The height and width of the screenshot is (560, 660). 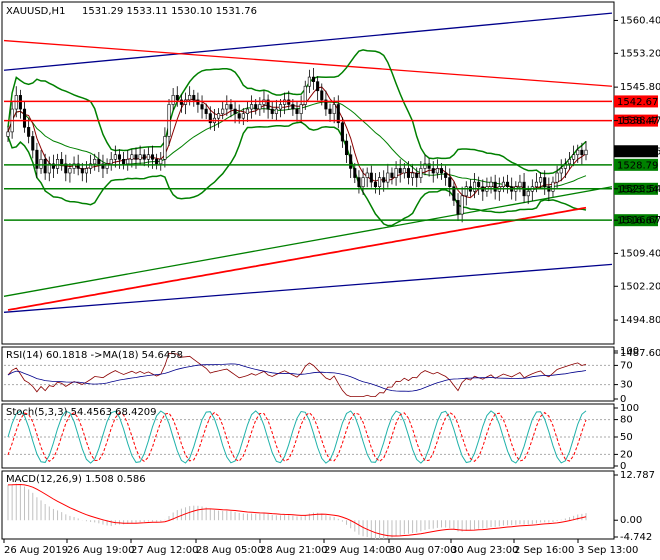 I want to click on x-tick-label: 2 Sep 16:00, so click(x=544, y=550).